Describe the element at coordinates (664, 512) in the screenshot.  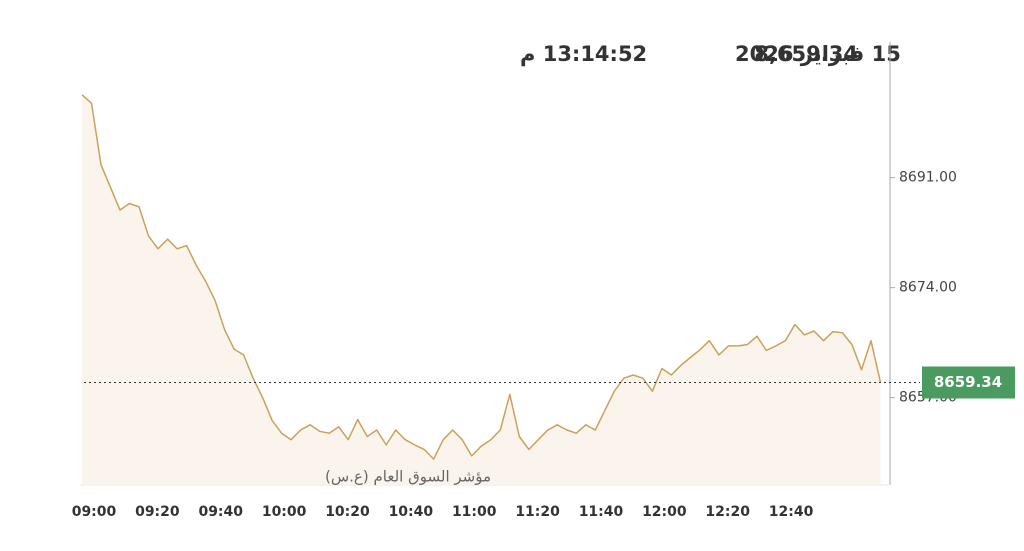
I see `x-tick-label: 12:00` at that location.